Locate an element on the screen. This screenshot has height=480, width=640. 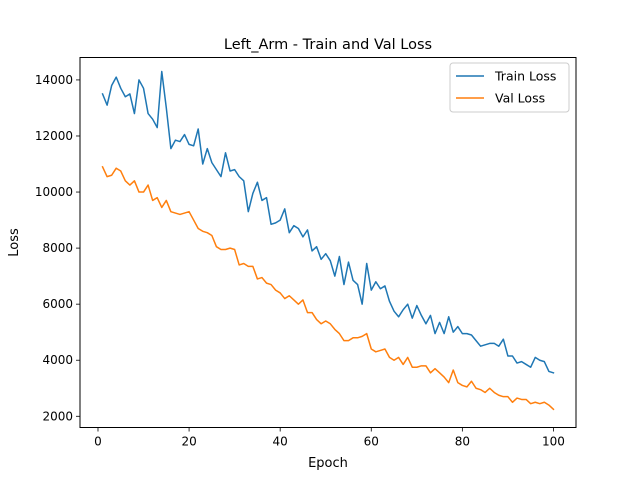
x-axis-title: Epoch is located at coordinates (328, 463).